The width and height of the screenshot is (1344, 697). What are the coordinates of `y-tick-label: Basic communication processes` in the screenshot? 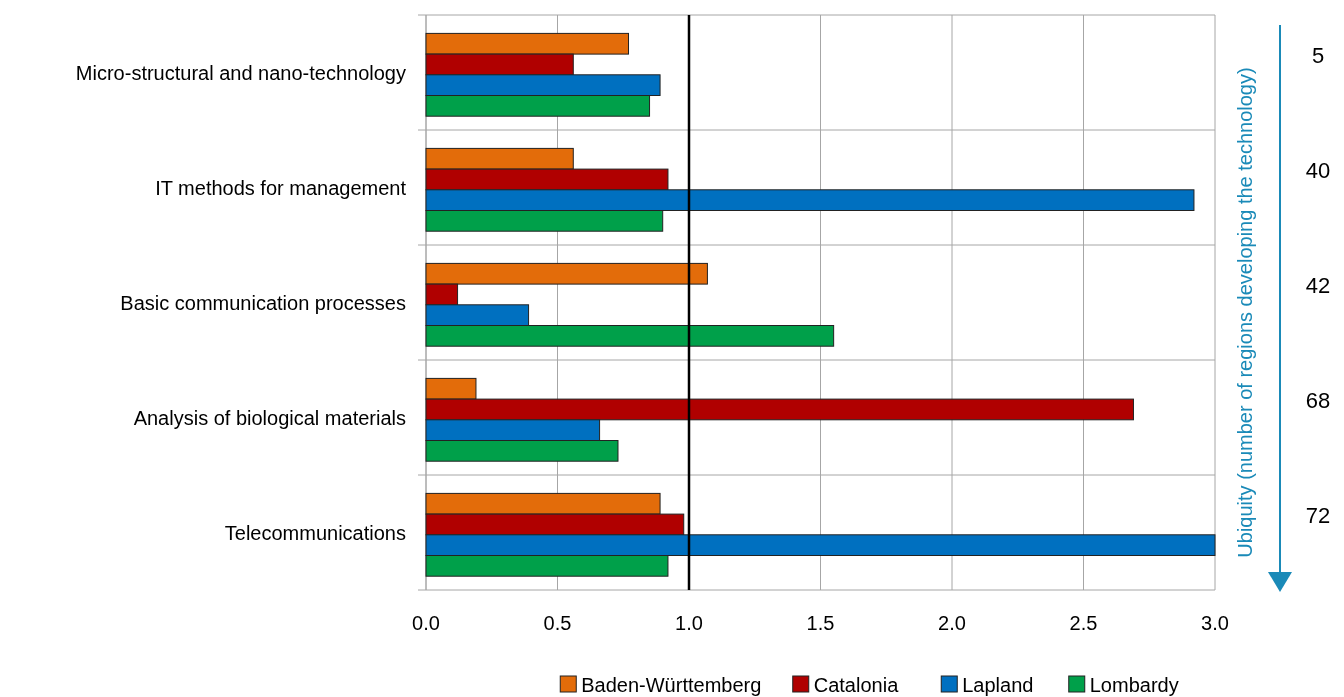 It's located at (263, 302).